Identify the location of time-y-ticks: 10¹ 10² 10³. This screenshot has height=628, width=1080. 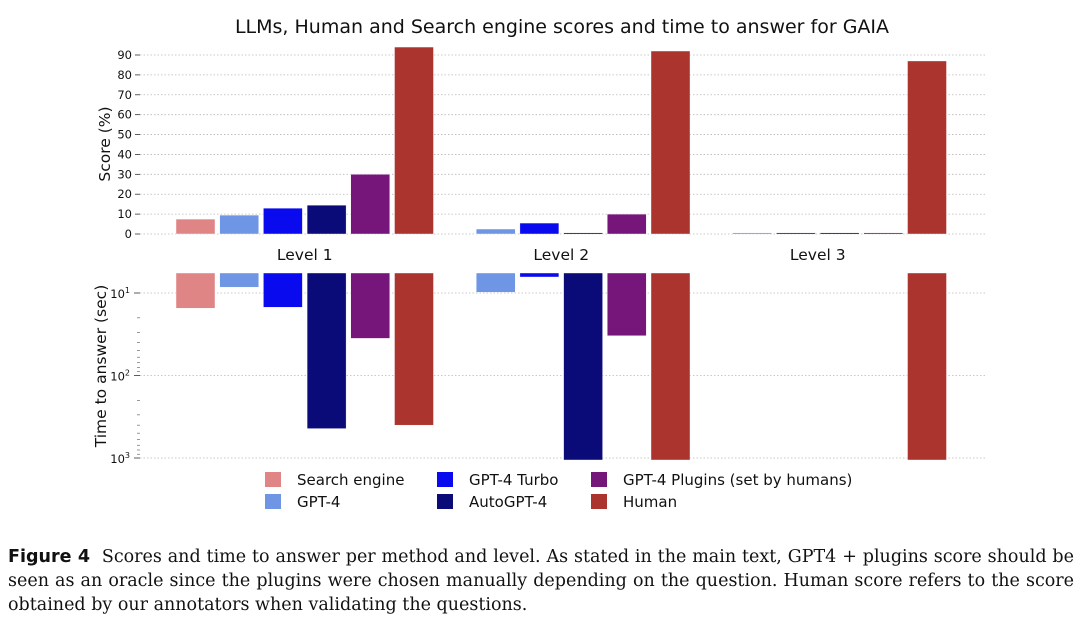
(125, 376).